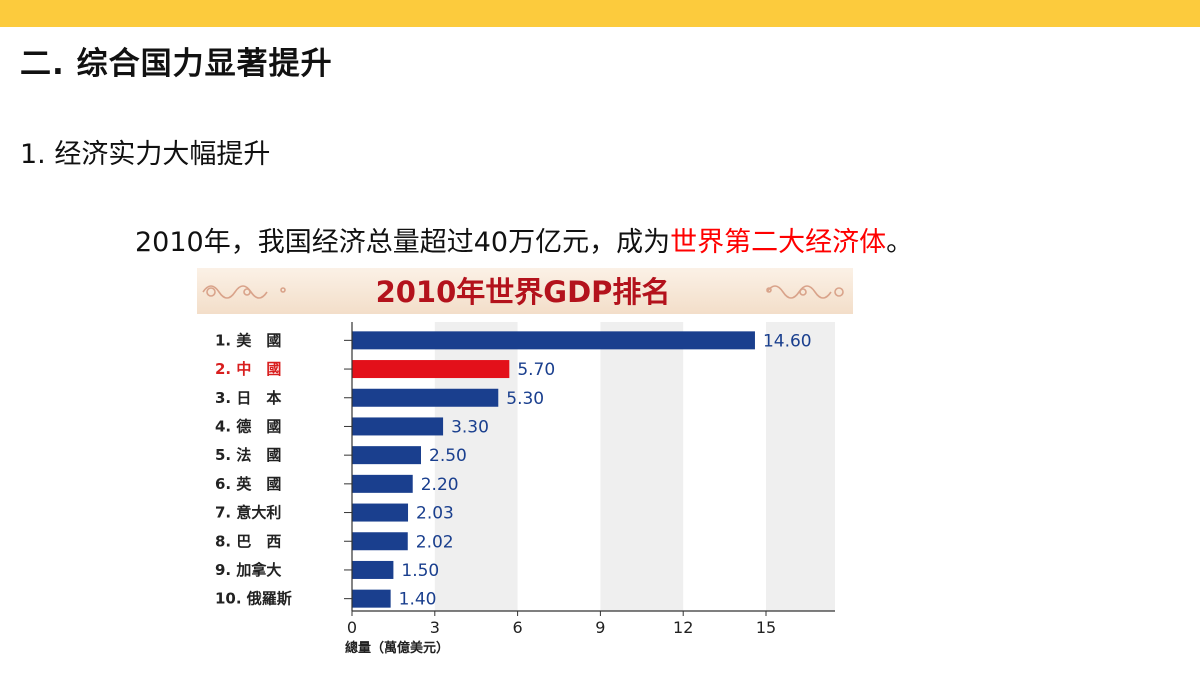  Describe the element at coordinates (248, 426) in the screenshot. I see `category-label: 4. 德 國` at that location.